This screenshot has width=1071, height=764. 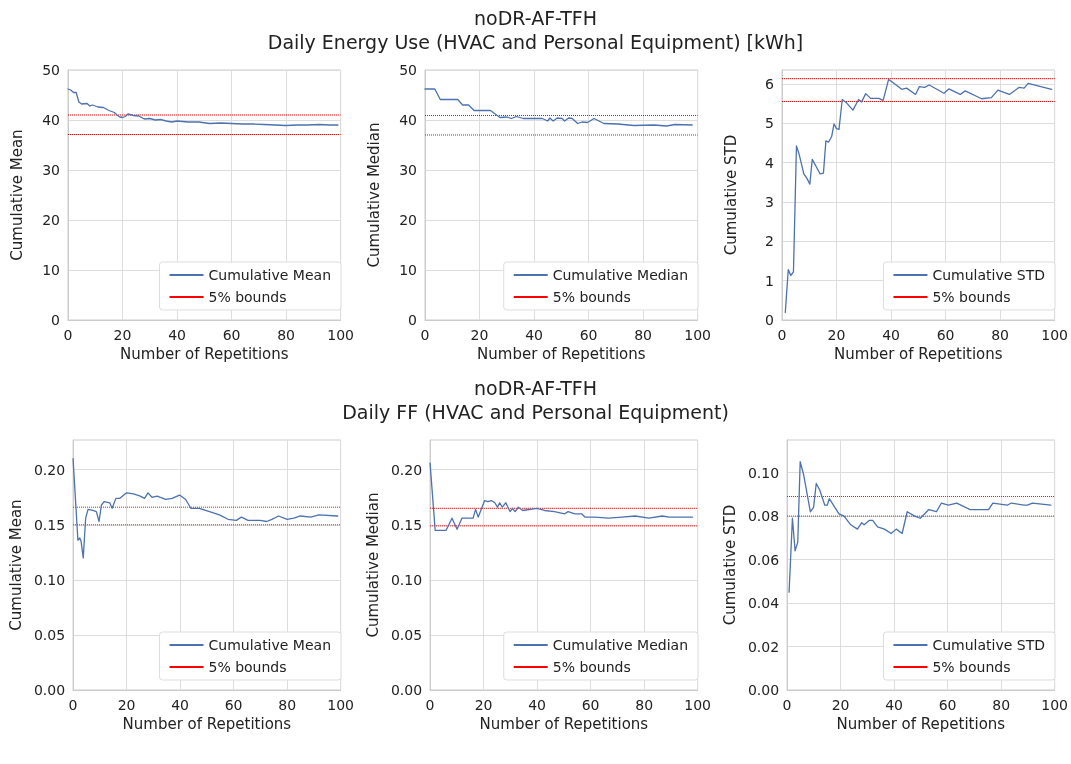 I want to click on y-tick-label: 6, so click(x=770, y=83).